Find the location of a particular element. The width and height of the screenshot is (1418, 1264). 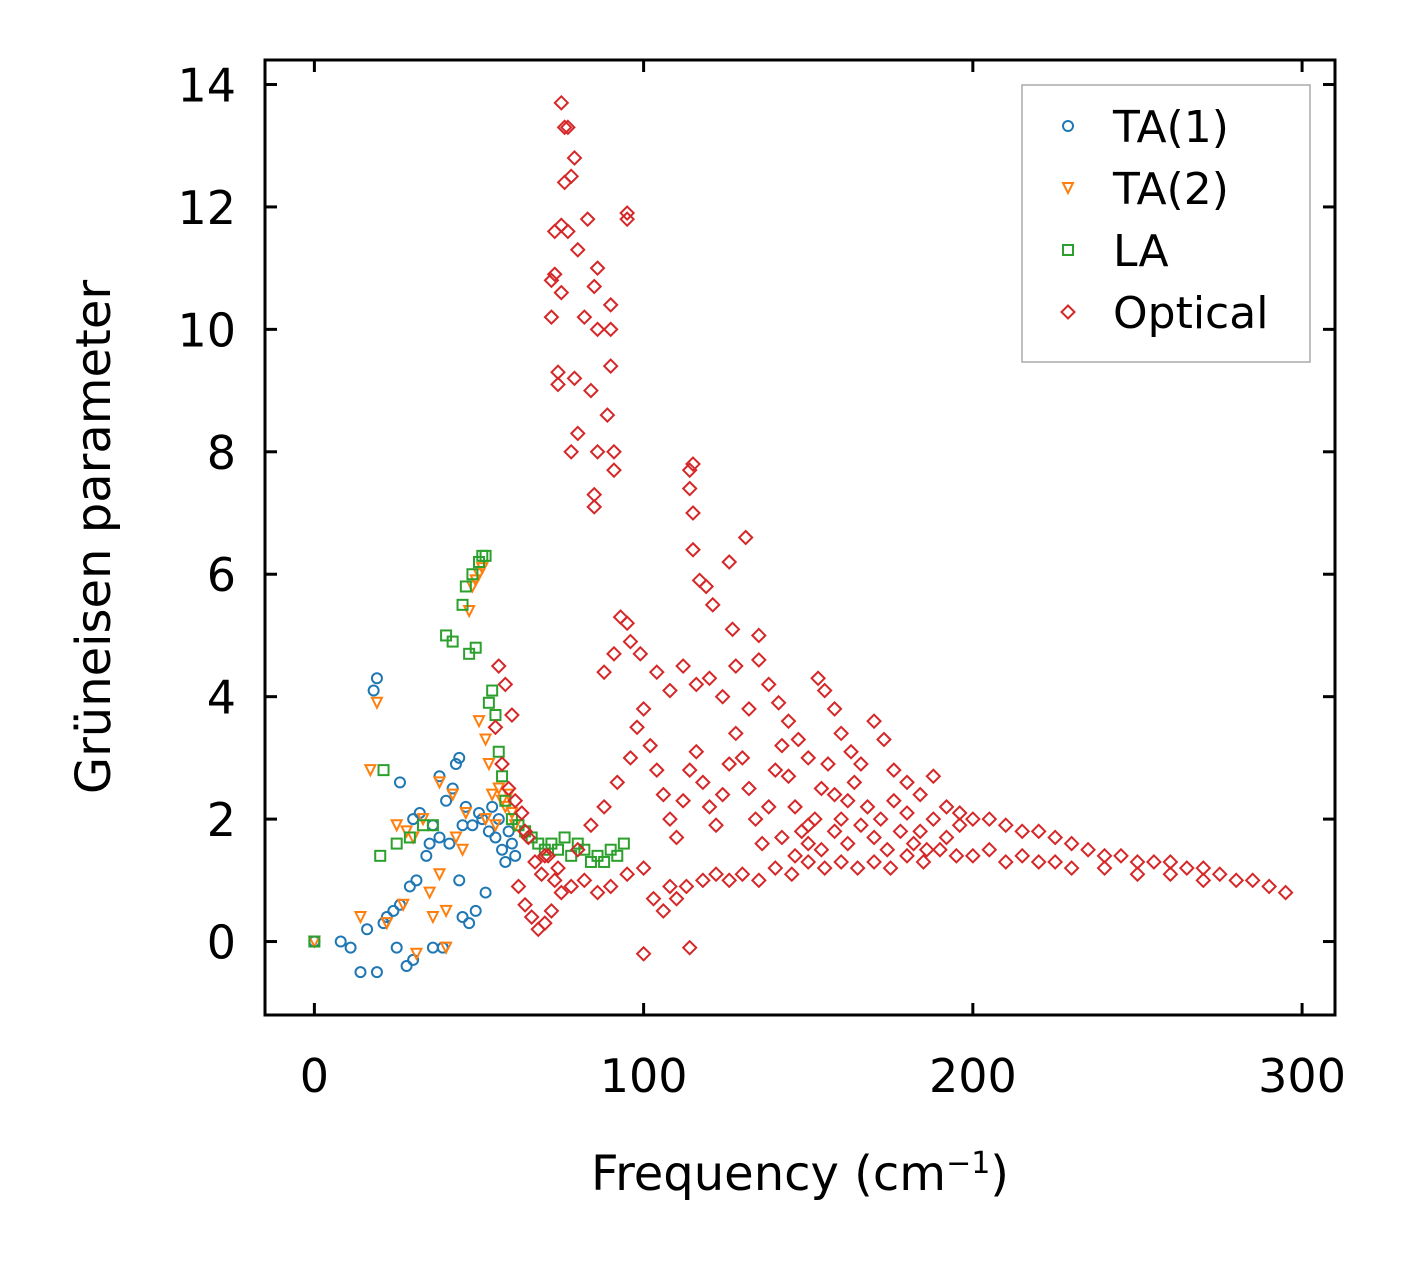

series-la is located at coordinates (469, 748).